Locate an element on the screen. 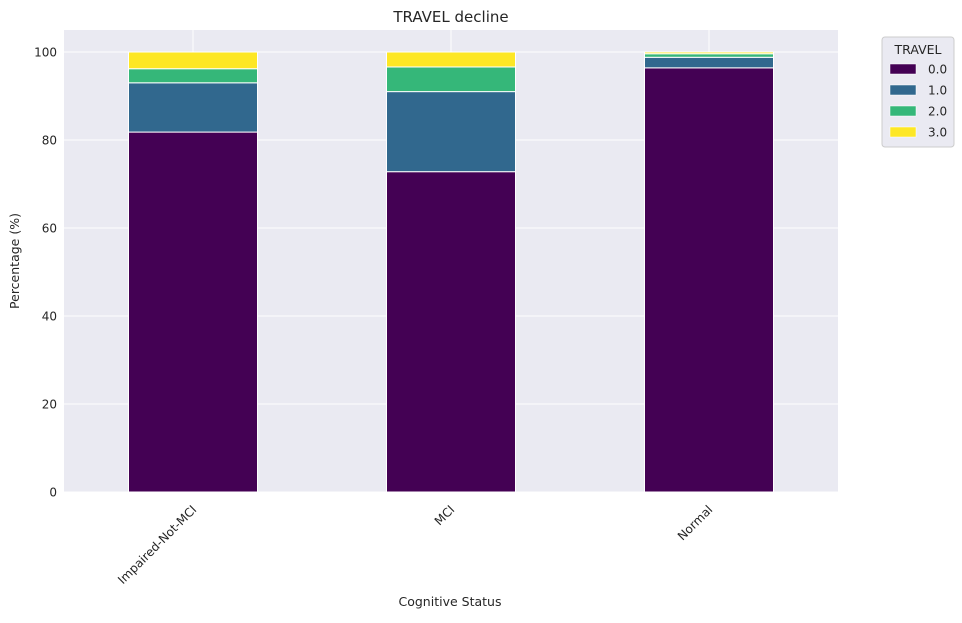  y-tick-labels: 0 20 40 60 80 100 is located at coordinates (45, 273).